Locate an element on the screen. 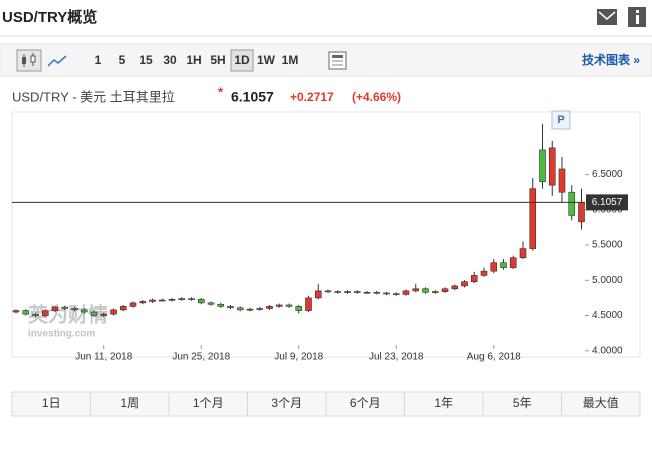 This screenshot has height=450, width=652. candle-view-bg is located at coordinates (29, 60).